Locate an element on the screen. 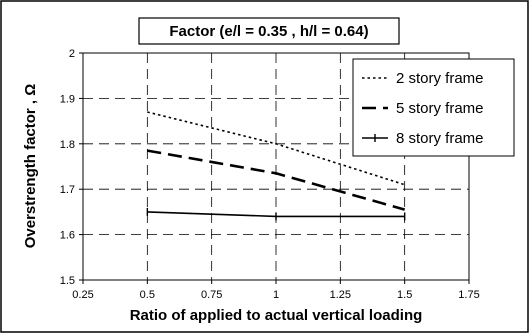 The image size is (529, 333). legend-label-2: 5 story frame is located at coordinates (440, 108).